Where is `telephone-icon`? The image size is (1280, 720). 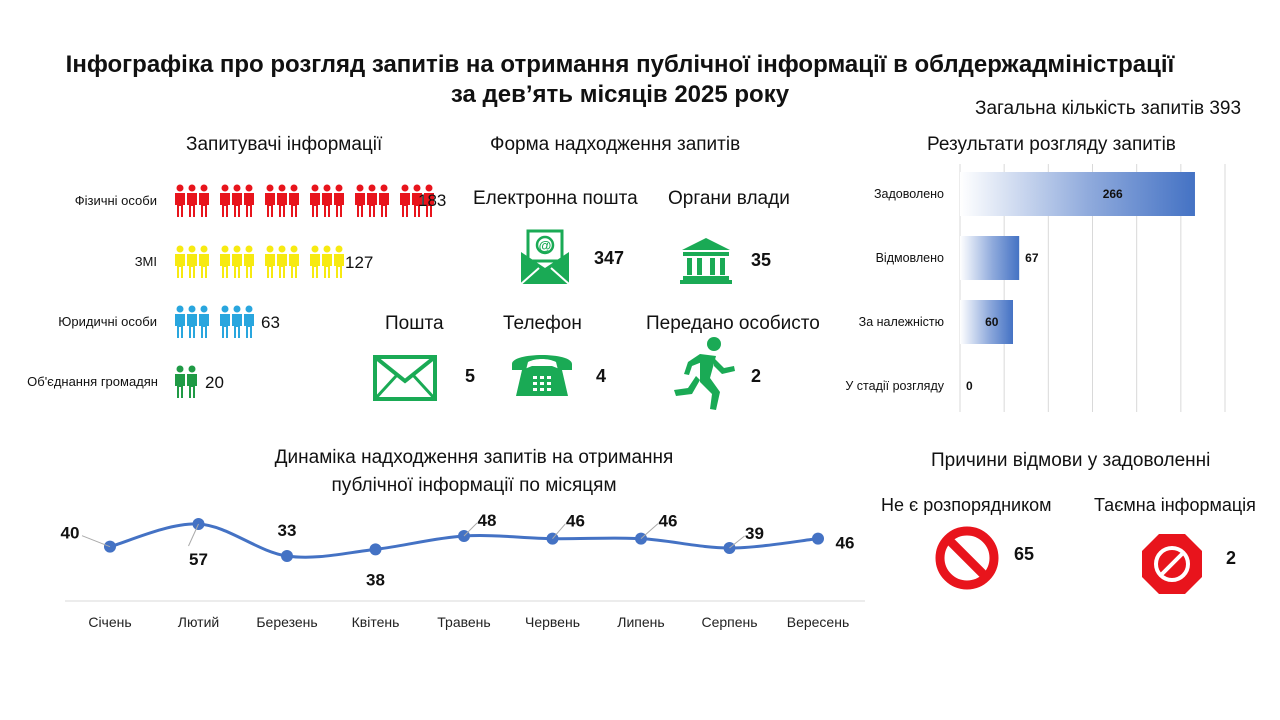 telephone-icon is located at coordinates (542, 375).